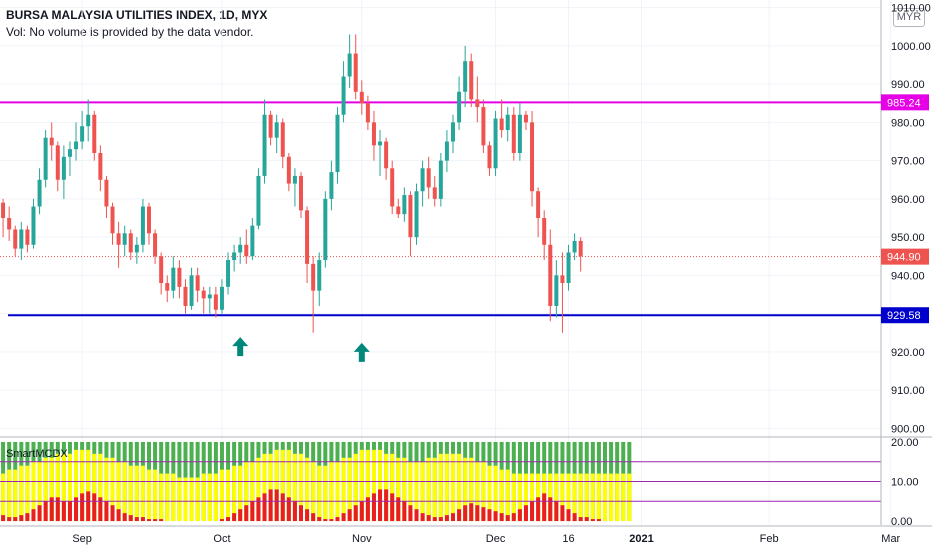 The width and height of the screenshot is (932, 550). Describe the element at coordinates (362, 539) in the screenshot. I see `x-tick-label: Nov` at that location.